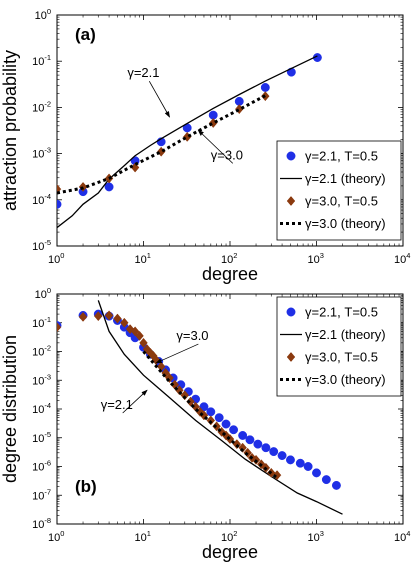 Image resolution: width=415 pixels, height=569 pixels. I want to click on legend-entry: γ=2.1 (theory), so click(345, 334).